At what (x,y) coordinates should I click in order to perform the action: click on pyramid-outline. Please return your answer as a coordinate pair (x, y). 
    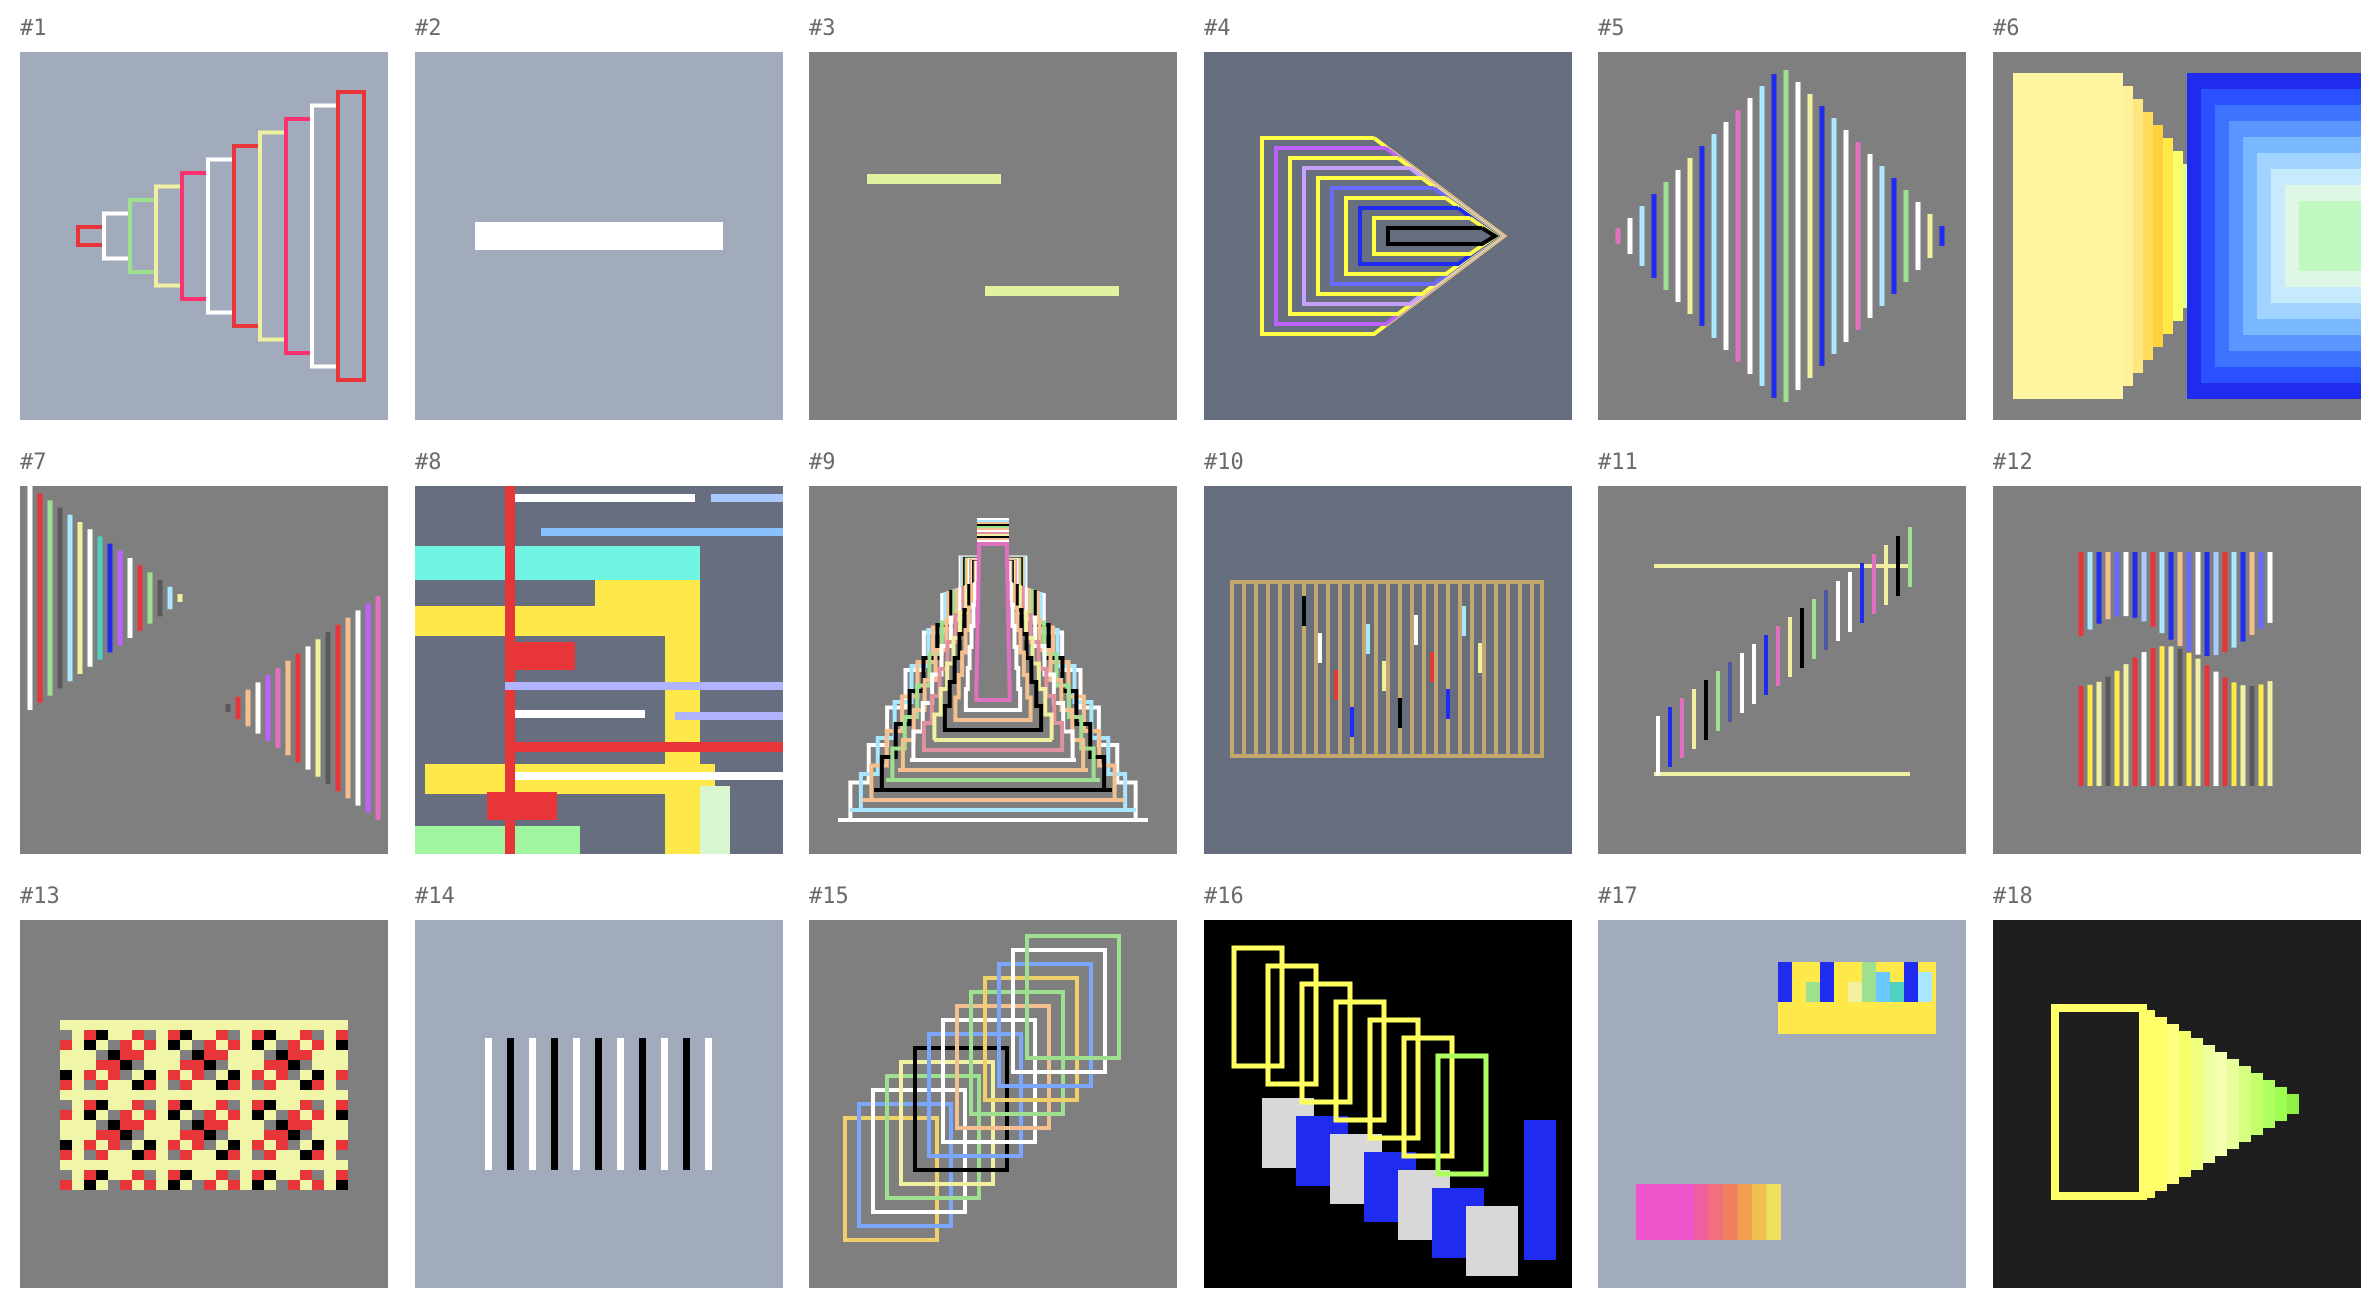
    Looking at the image, I should click on (993, 670).